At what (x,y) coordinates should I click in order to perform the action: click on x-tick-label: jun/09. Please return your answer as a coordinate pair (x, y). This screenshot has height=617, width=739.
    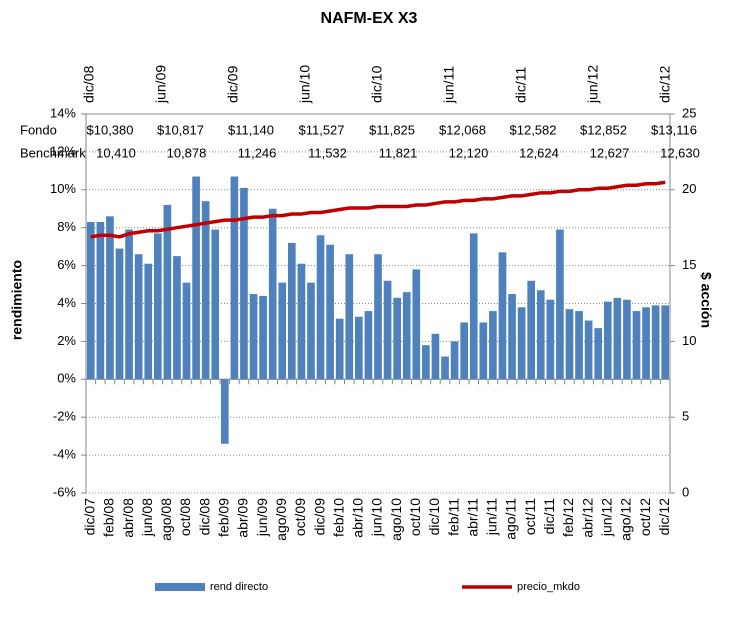
    Looking at the image, I should click on (262, 517).